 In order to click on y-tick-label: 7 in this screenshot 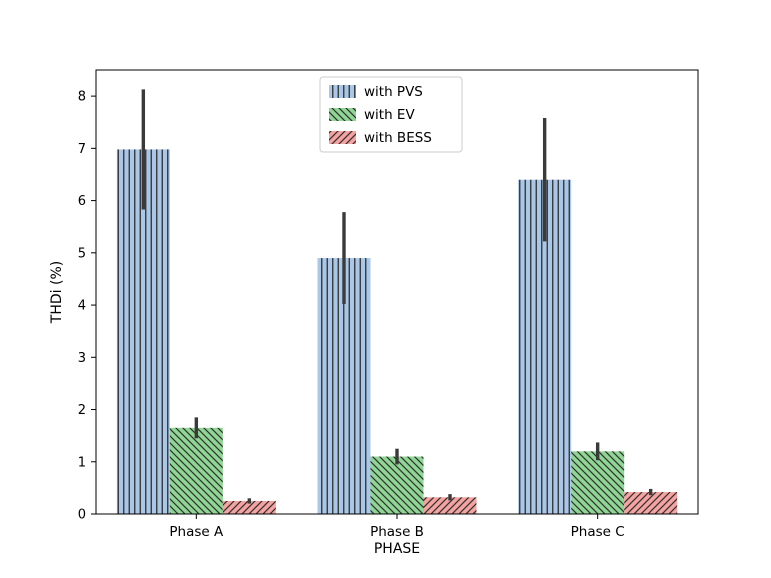, I will do `click(82, 149)`.